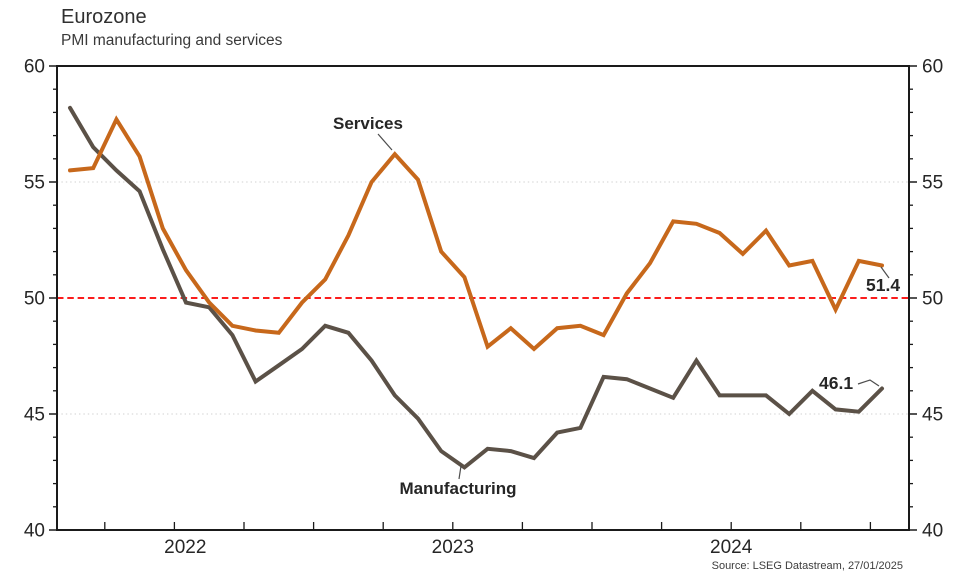 This screenshot has height=588, width=970. I want to click on services-last-value-label: 51.4, so click(883, 285).